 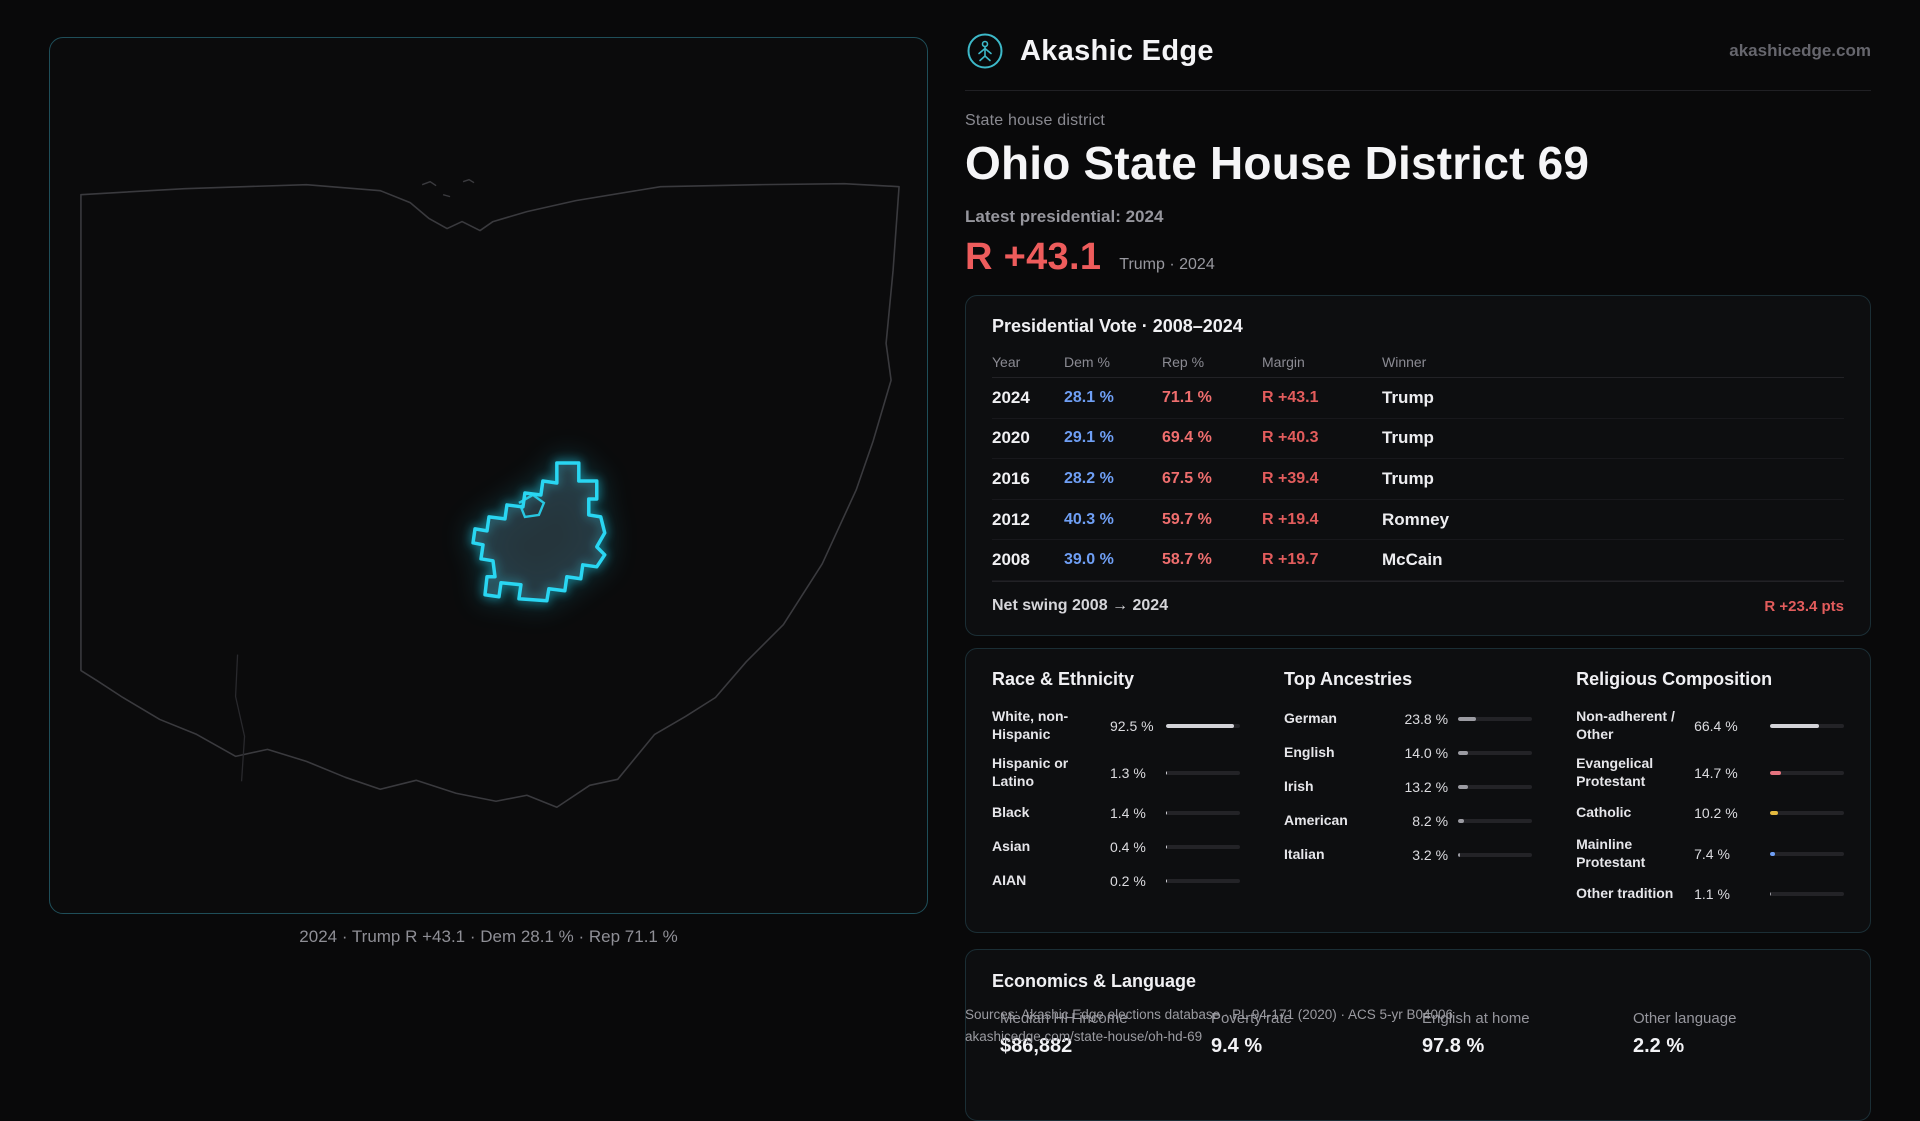 What do you see at coordinates (1343, 753) in the screenshot?
I see `stat-label: English` at bounding box center [1343, 753].